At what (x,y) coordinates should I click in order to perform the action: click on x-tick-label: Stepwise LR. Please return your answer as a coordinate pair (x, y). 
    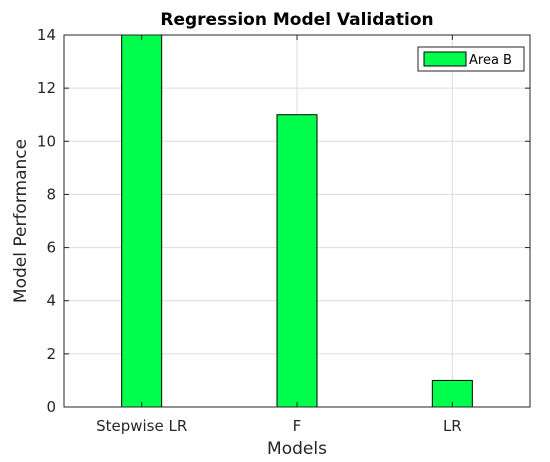
    Looking at the image, I should click on (141, 426).